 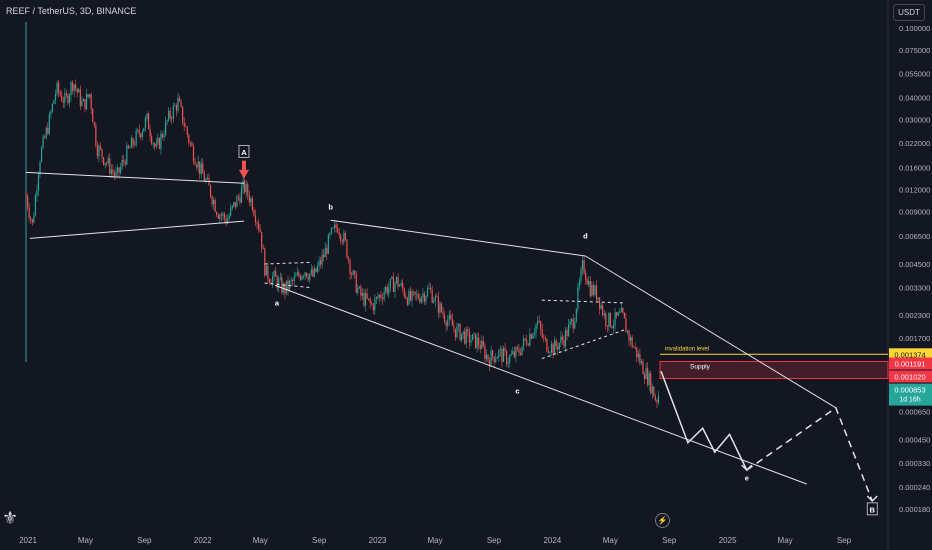 What do you see at coordinates (909, 376) in the screenshot?
I see `supply-price-tag-text: 0.001020` at bounding box center [909, 376].